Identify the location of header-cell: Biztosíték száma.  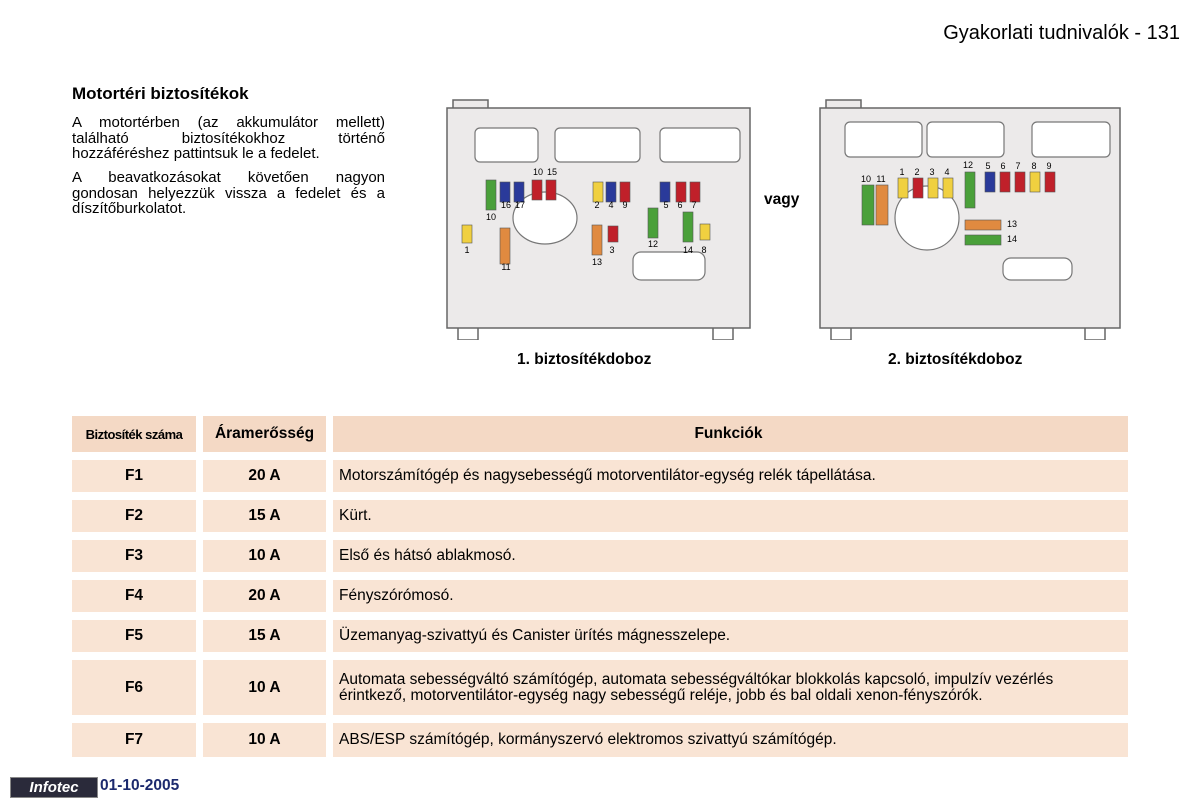
(134, 434).